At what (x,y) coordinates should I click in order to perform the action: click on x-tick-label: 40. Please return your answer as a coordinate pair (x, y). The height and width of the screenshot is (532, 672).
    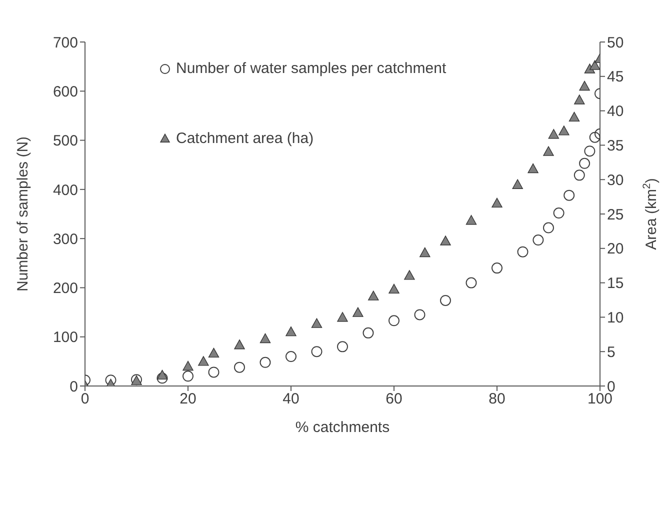
    Looking at the image, I should click on (291, 399).